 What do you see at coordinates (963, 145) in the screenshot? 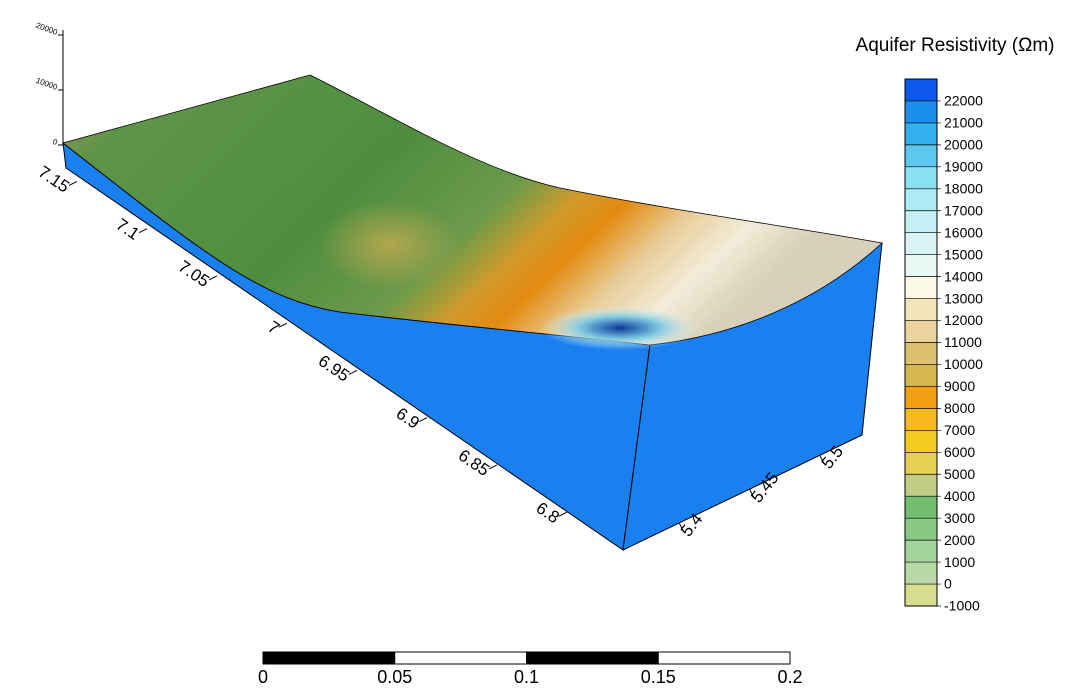
I see `colorbar-tick-label: 20000` at bounding box center [963, 145].